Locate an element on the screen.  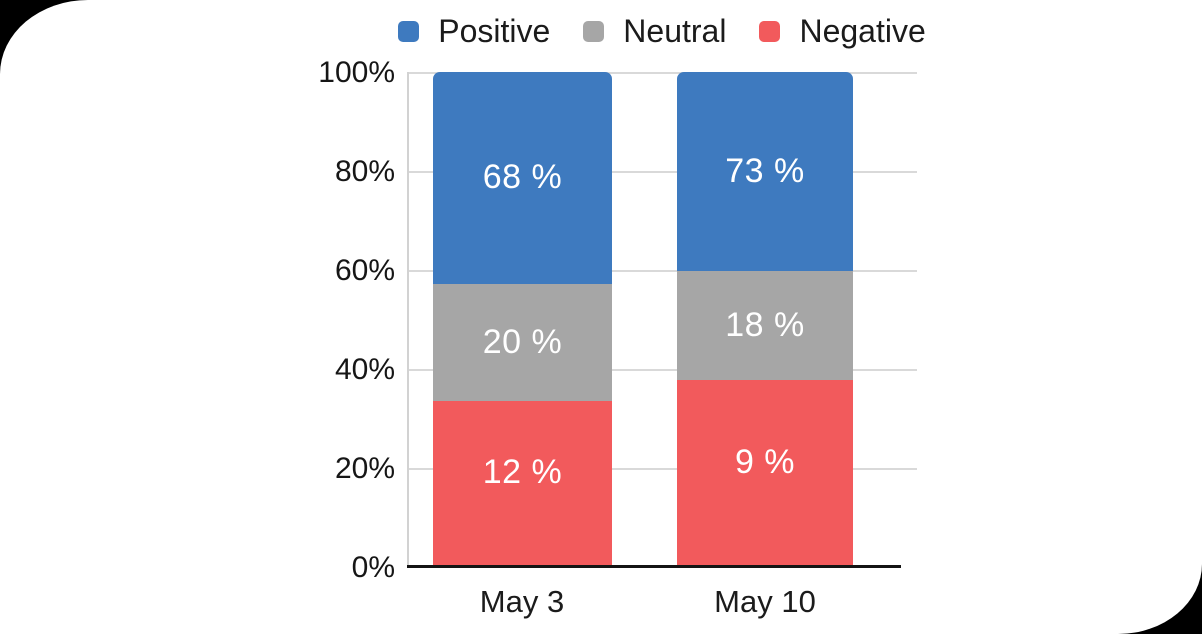
bar-segment-value-label: 18 % is located at coordinates (765, 324).